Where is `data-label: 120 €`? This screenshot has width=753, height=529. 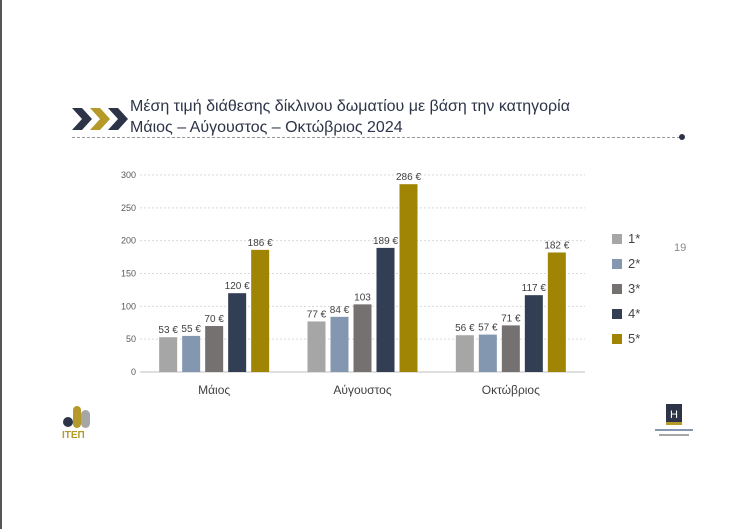 data-label: 120 € is located at coordinates (237, 286).